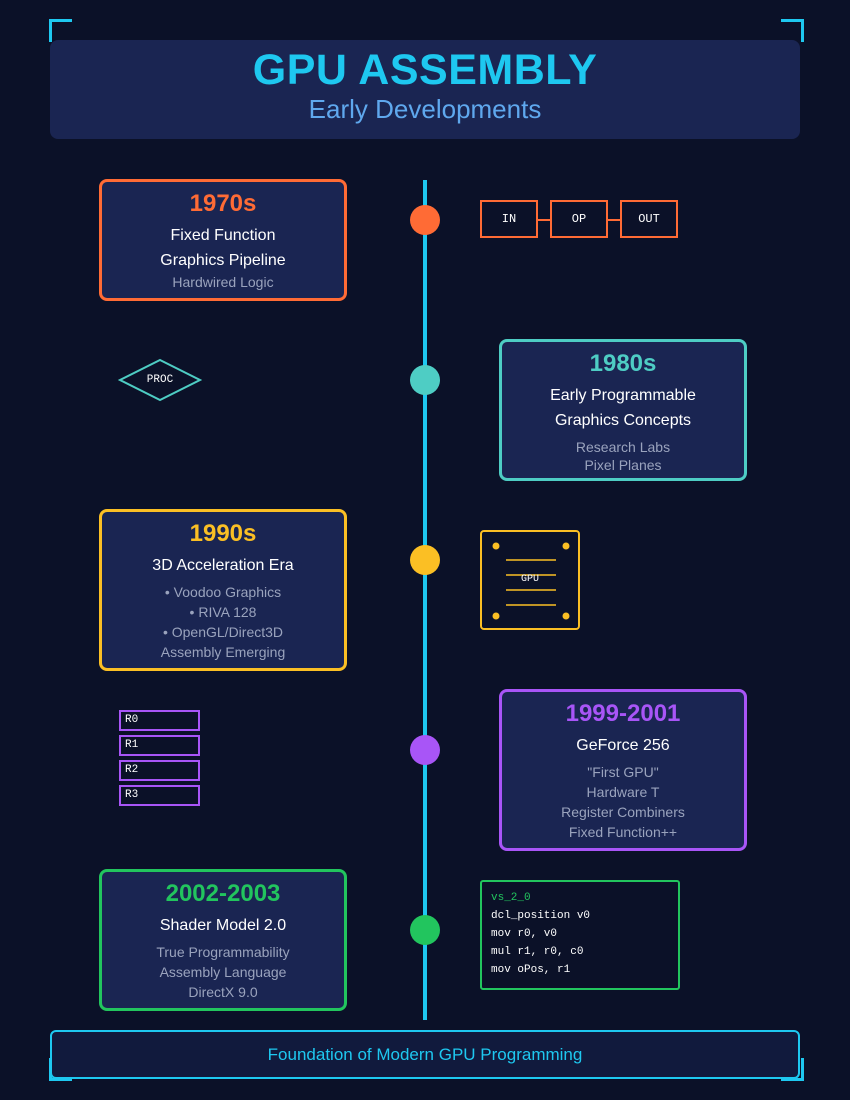 This screenshot has width=850, height=1100. I want to click on era-detail: Research Labs, so click(623, 447).